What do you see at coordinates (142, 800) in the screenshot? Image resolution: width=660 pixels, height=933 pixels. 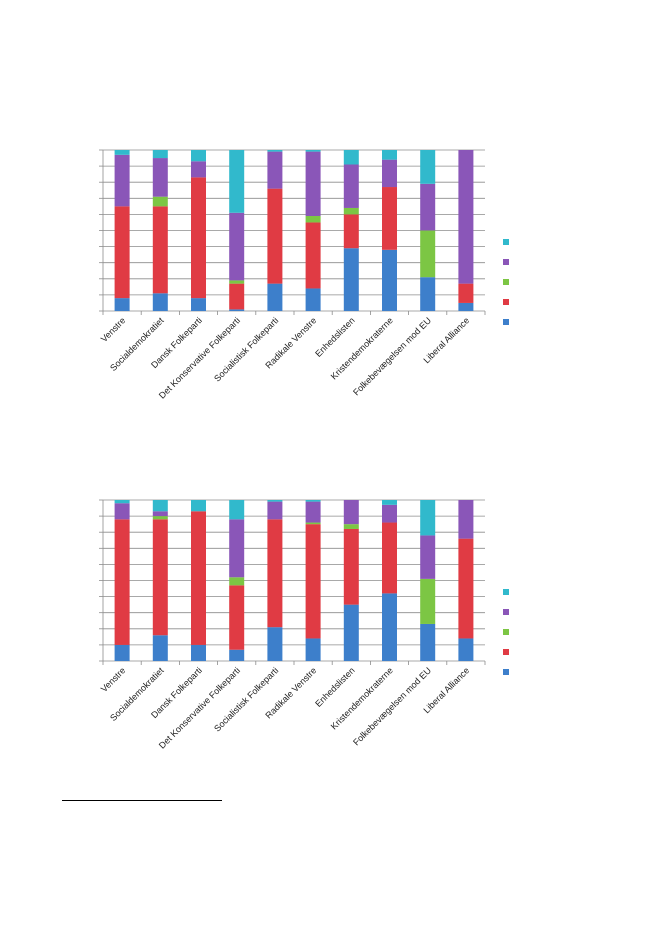 I see `footnote-separator` at bounding box center [142, 800].